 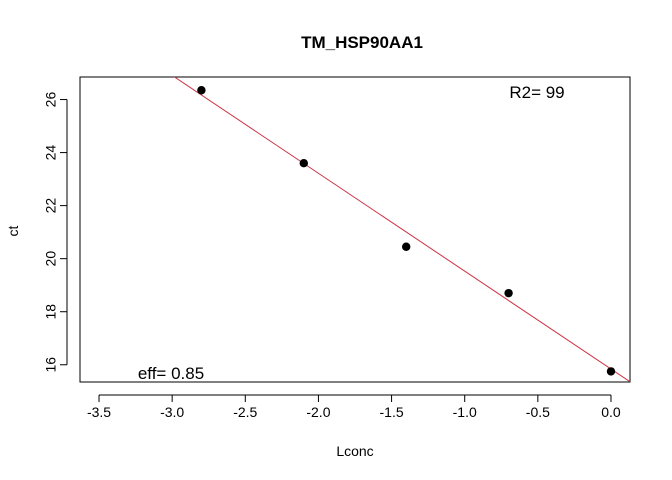 What do you see at coordinates (318, 412) in the screenshot?
I see `x-tick-label: -2.0` at bounding box center [318, 412].